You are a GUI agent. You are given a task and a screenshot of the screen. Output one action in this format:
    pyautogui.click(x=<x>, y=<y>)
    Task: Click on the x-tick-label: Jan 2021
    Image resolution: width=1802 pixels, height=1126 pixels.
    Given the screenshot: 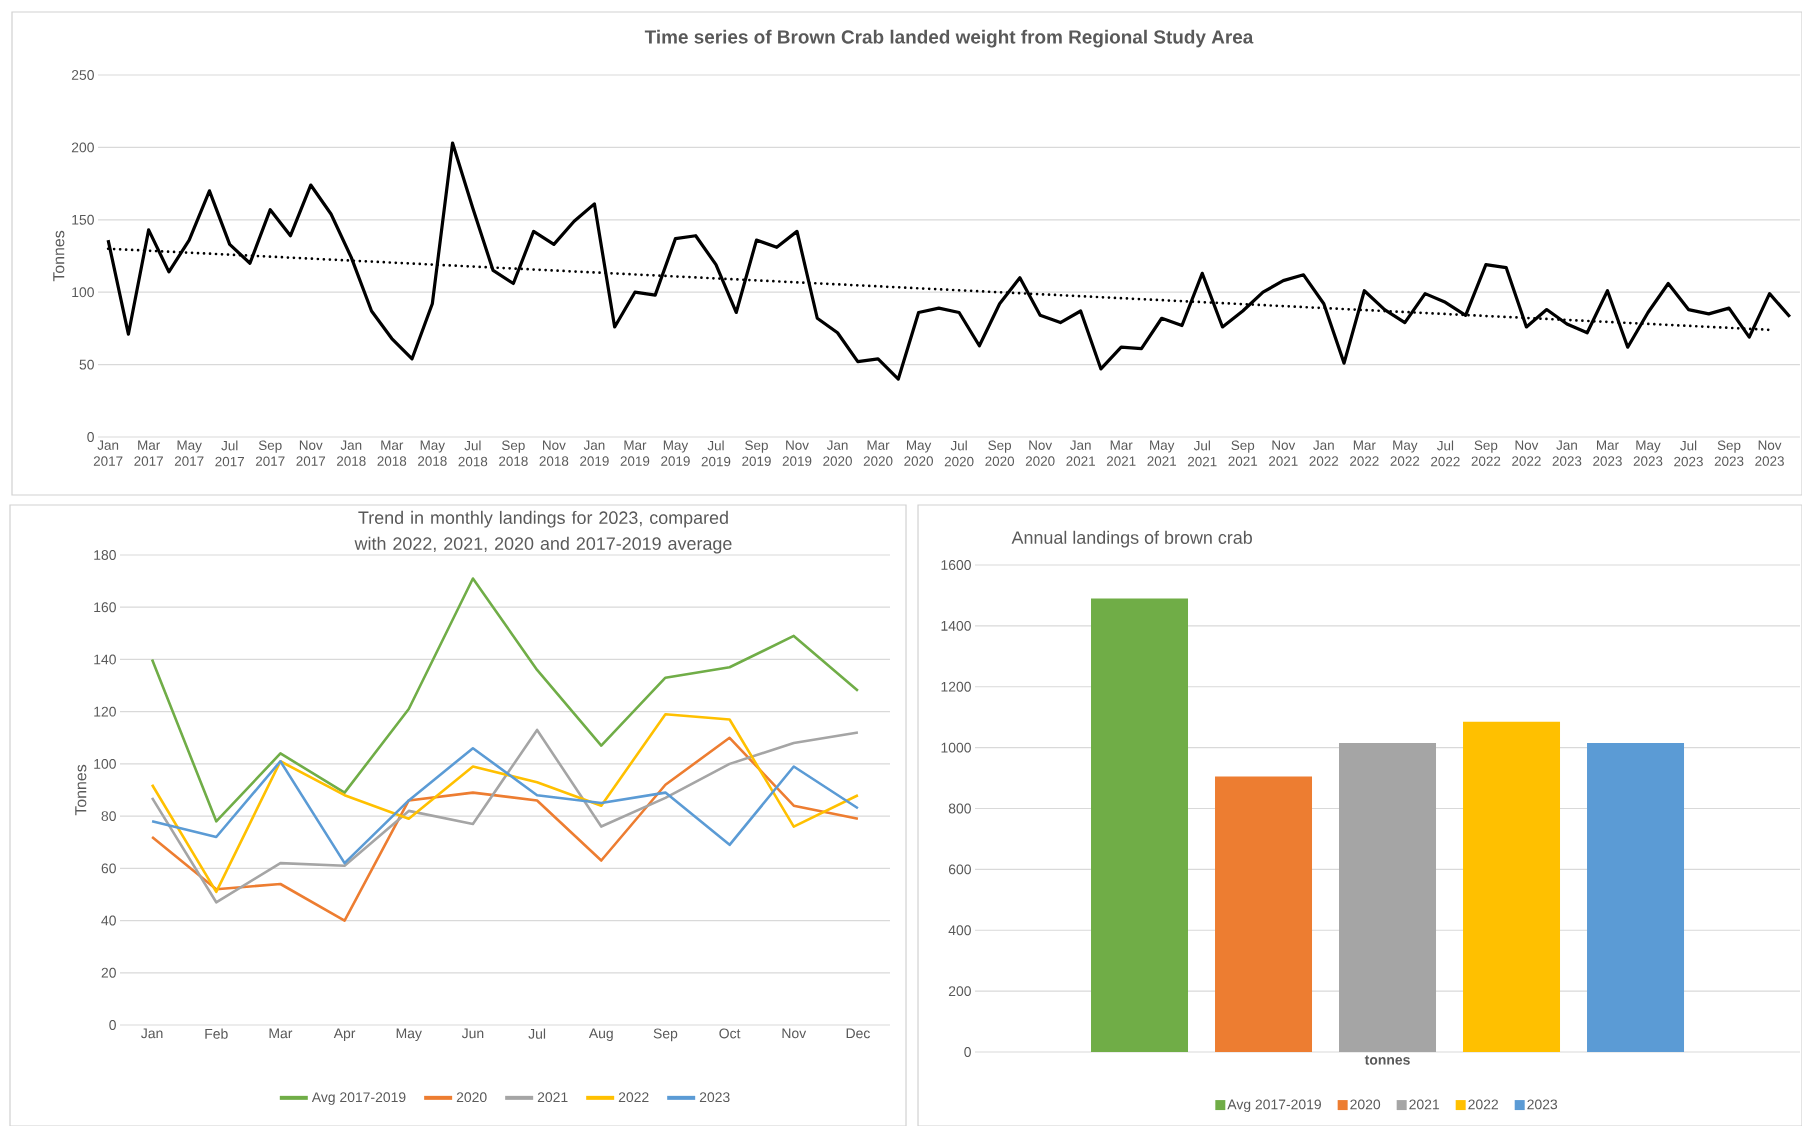 What is the action you would take?
    pyautogui.click(x=1080, y=453)
    